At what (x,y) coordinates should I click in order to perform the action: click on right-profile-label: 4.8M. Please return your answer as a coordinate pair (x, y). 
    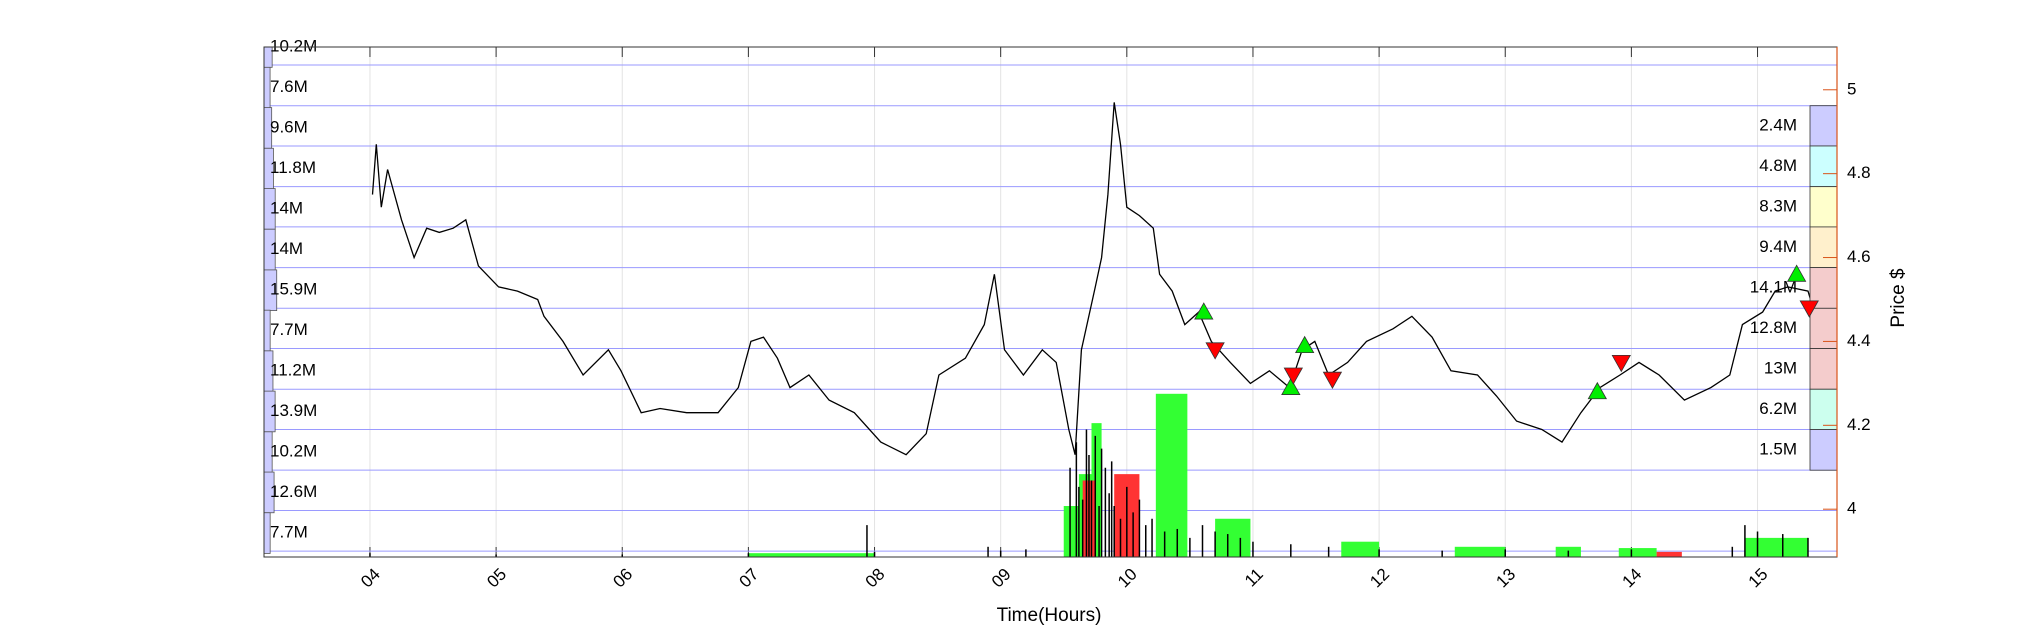
    Looking at the image, I should click on (1778, 165).